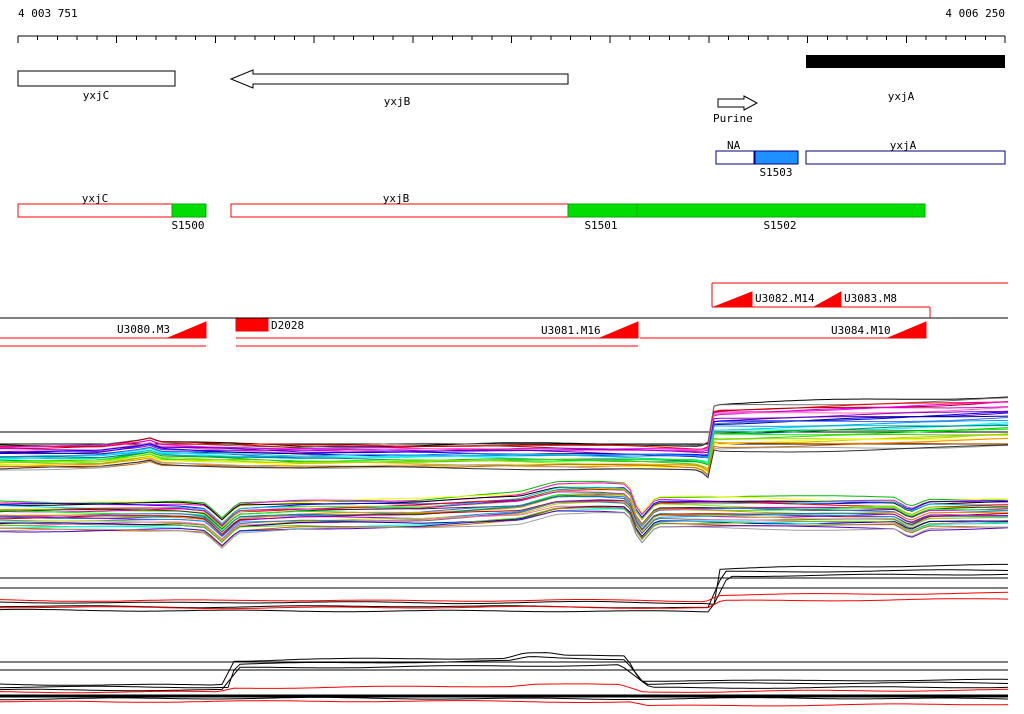  Describe the element at coordinates (399, 79) in the screenshot. I see `gene-yxjB-arrow` at that location.